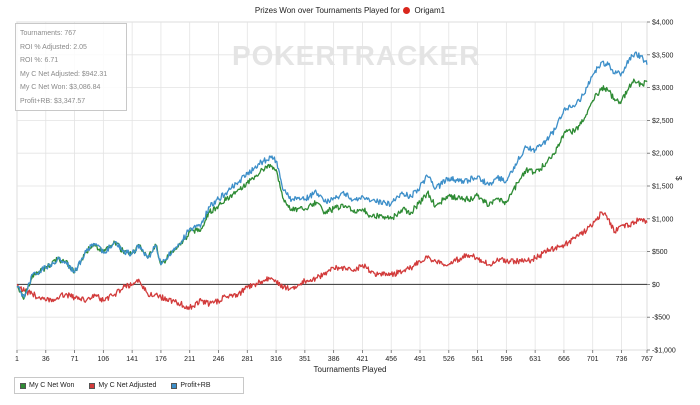 The width and height of the screenshot is (700, 405). Describe the element at coordinates (449, 359) in the screenshot. I see `x-tick-label: 526` at that location.